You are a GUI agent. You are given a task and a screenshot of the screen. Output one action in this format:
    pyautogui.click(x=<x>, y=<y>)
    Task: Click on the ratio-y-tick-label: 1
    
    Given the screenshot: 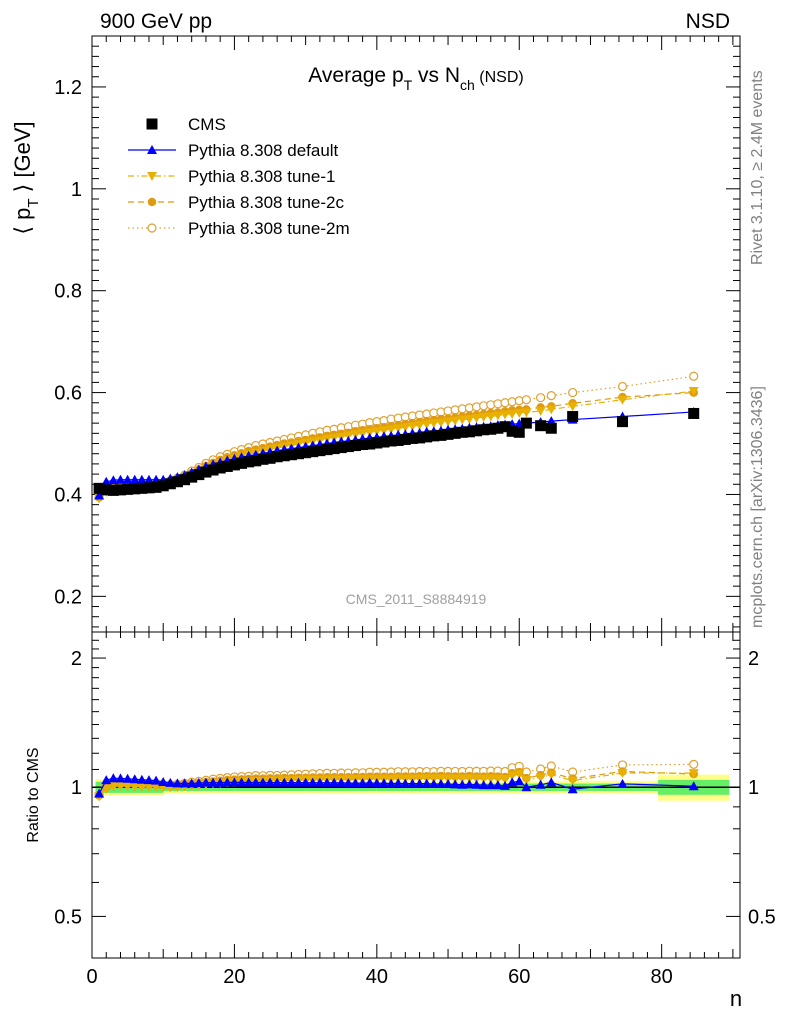 What is the action you would take?
    pyautogui.click(x=76, y=788)
    